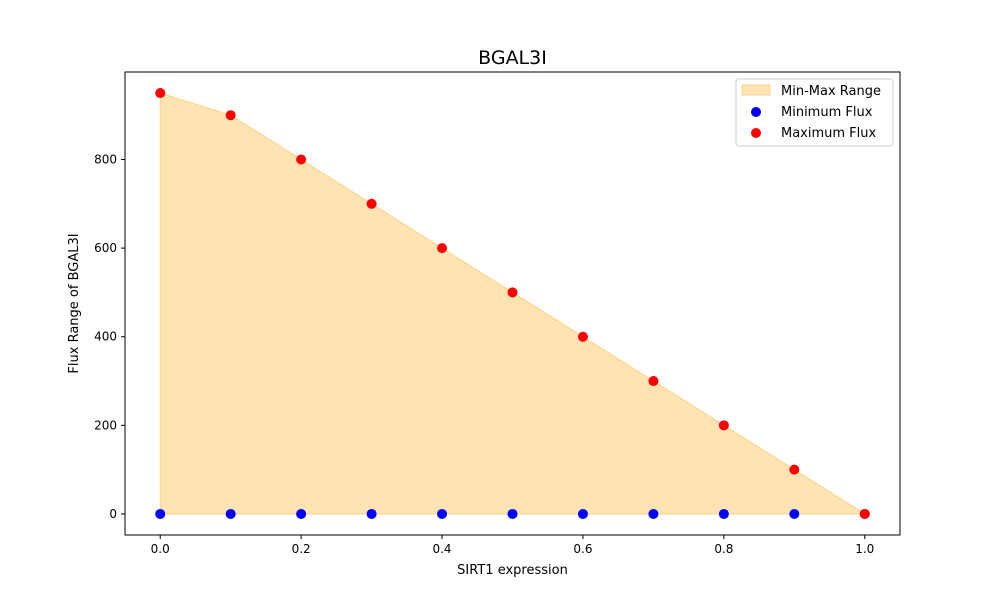  What do you see at coordinates (301, 549) in the screenshot?
I see `x-tick-label: 0.2` at bounding box center [301, 549].